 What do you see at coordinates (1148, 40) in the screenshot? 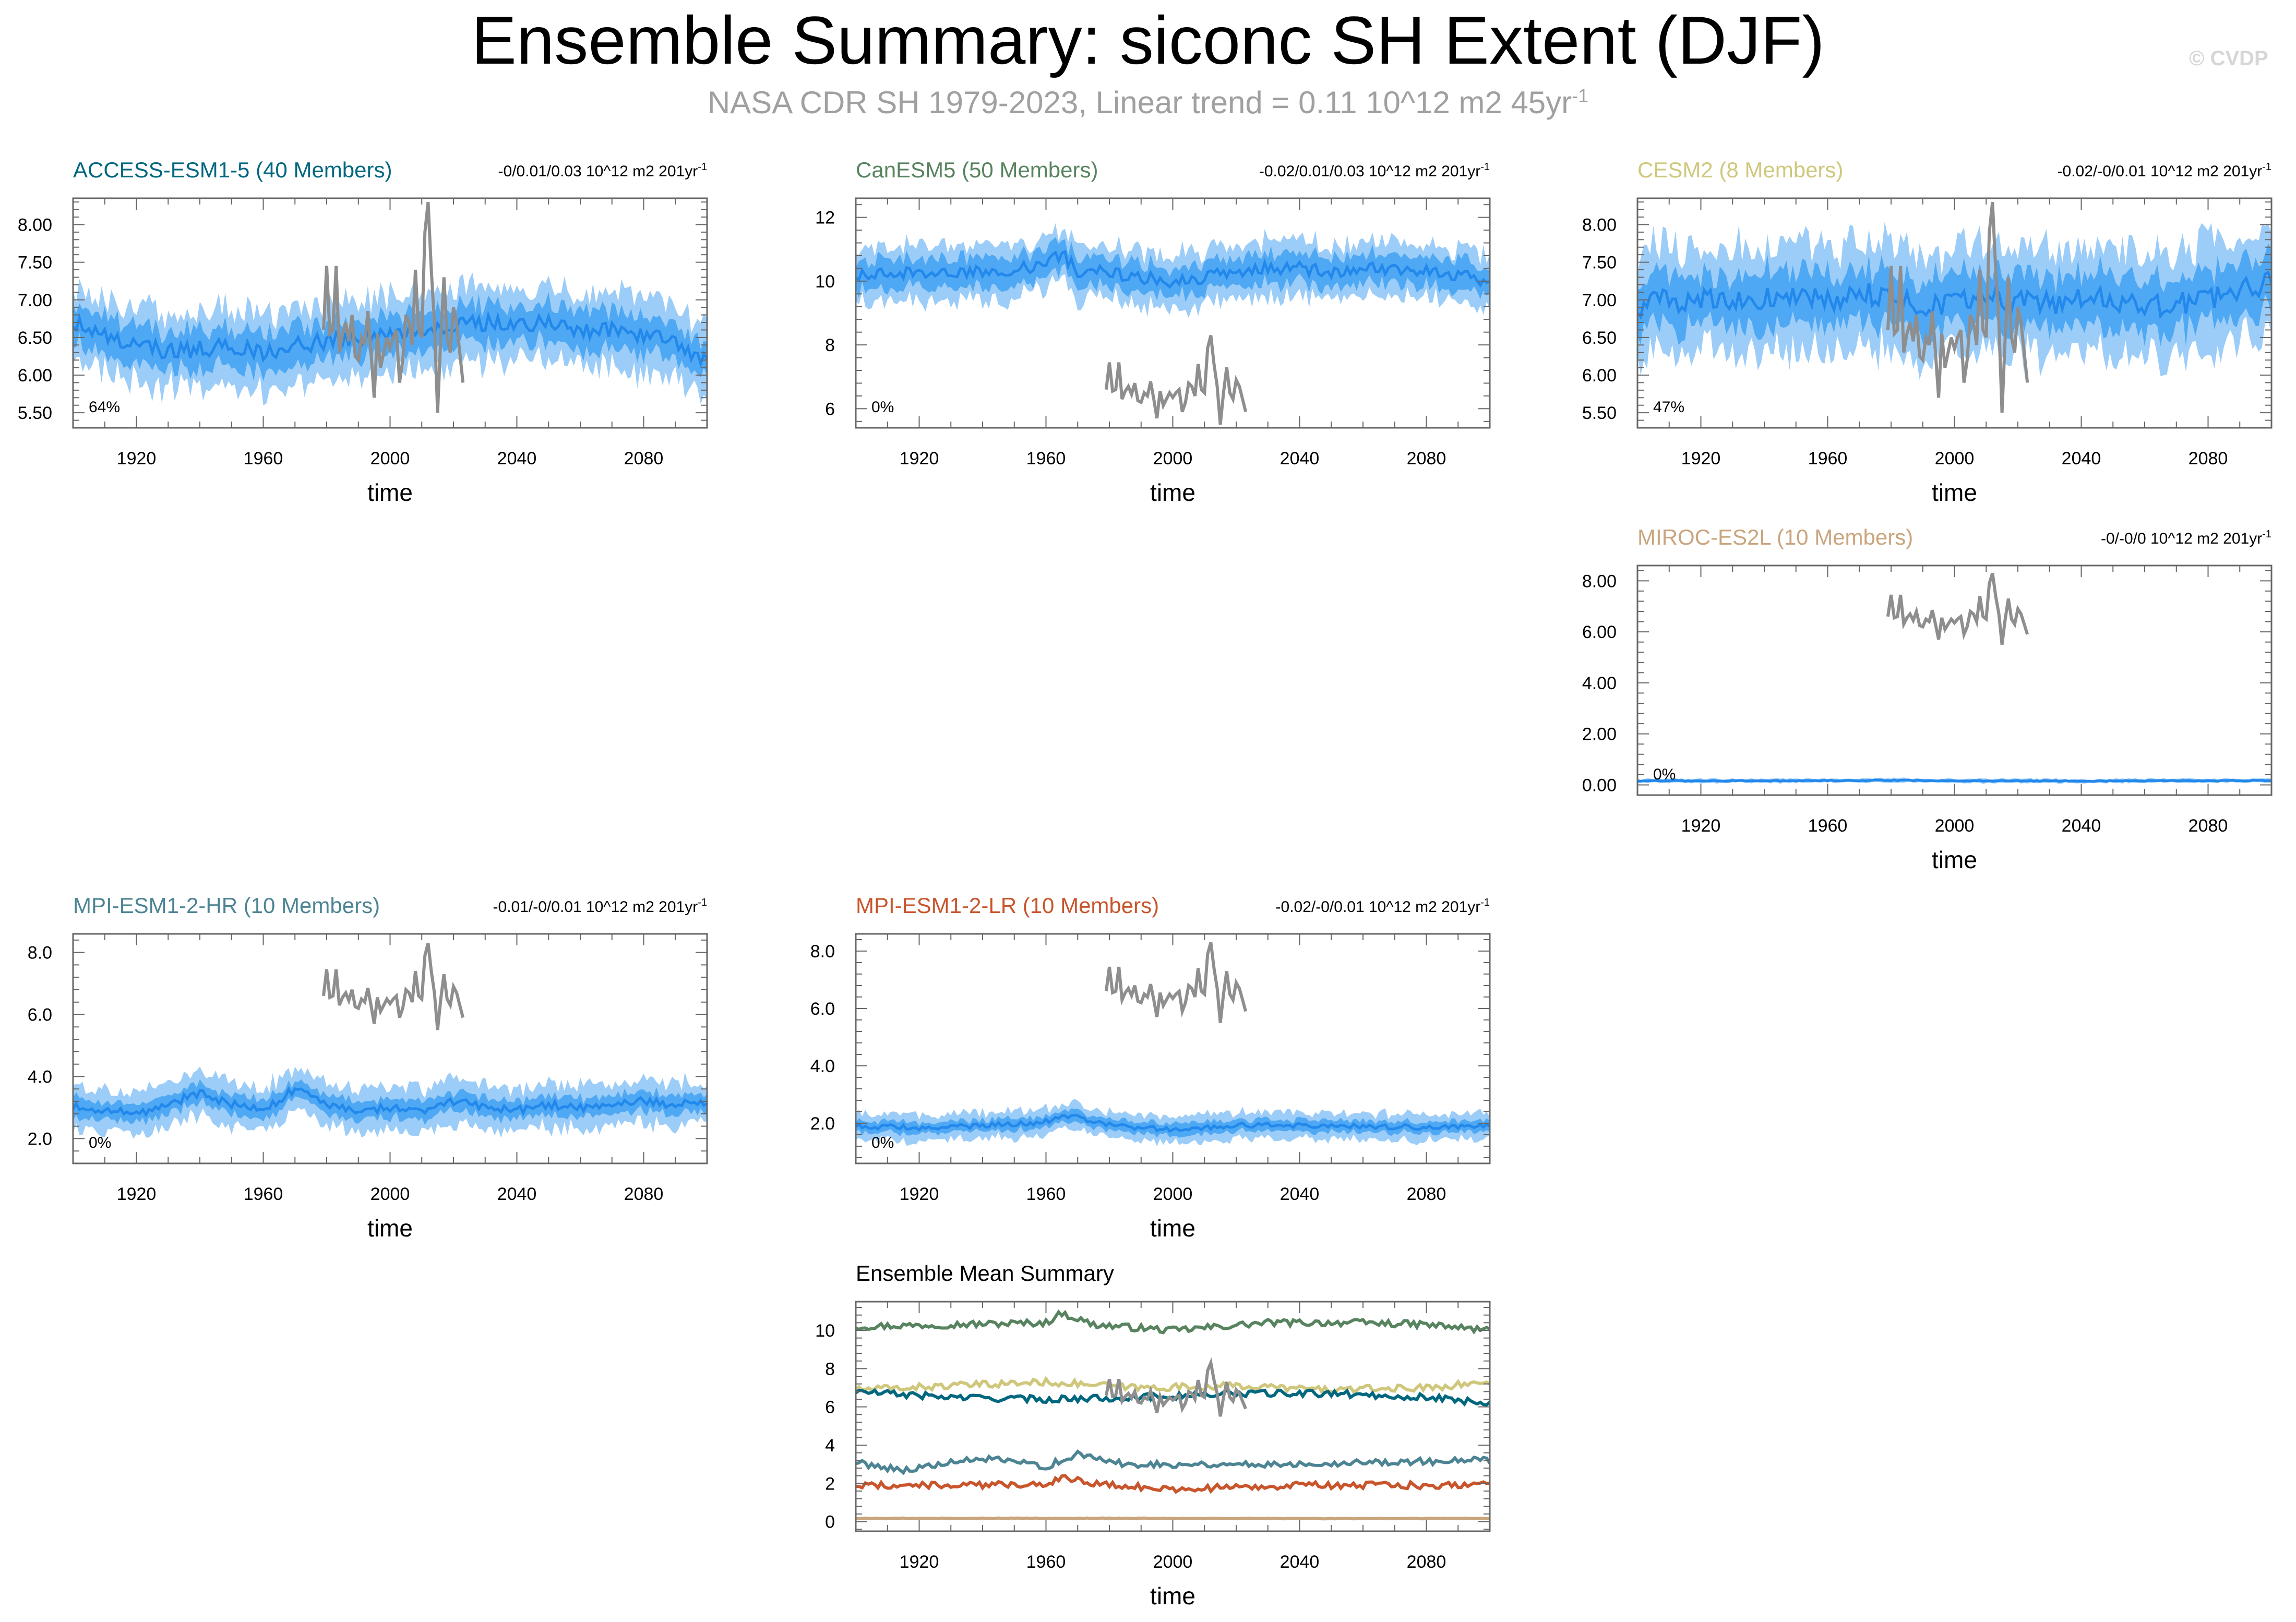
I see `page-title: Ensemble Summary: siconc SH Extent (DJF)` at bounding box center [1148, 40].